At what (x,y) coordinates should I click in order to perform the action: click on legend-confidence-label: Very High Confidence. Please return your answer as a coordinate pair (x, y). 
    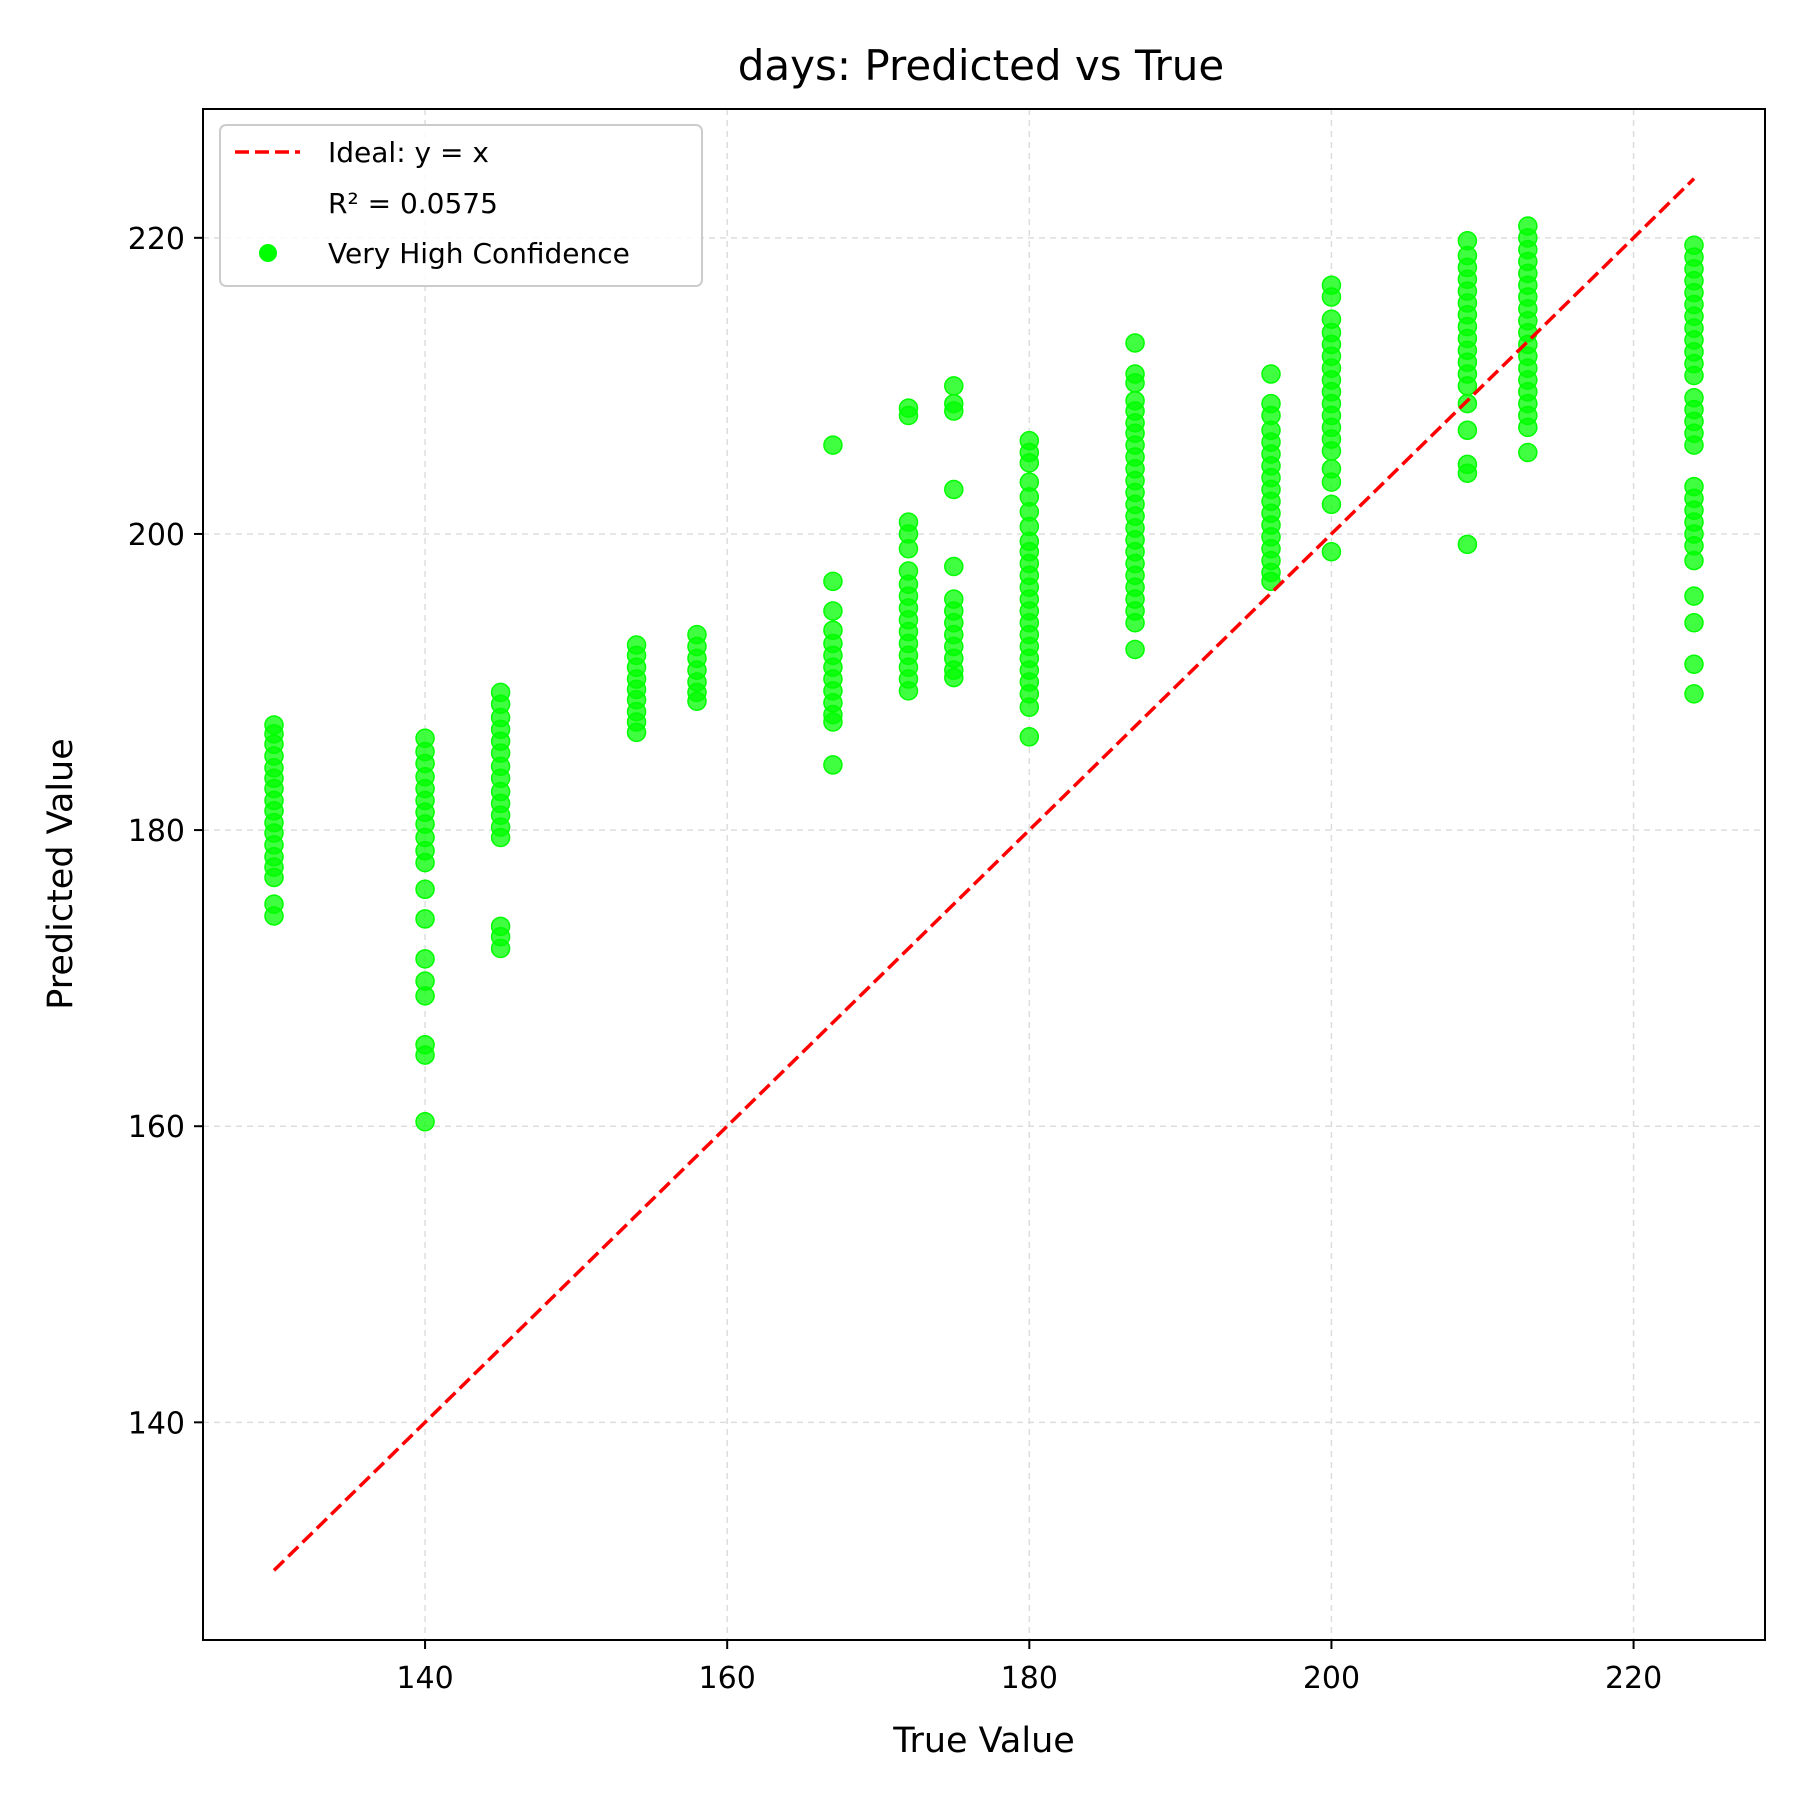
    Looking at the image, I should click on (479, 253).